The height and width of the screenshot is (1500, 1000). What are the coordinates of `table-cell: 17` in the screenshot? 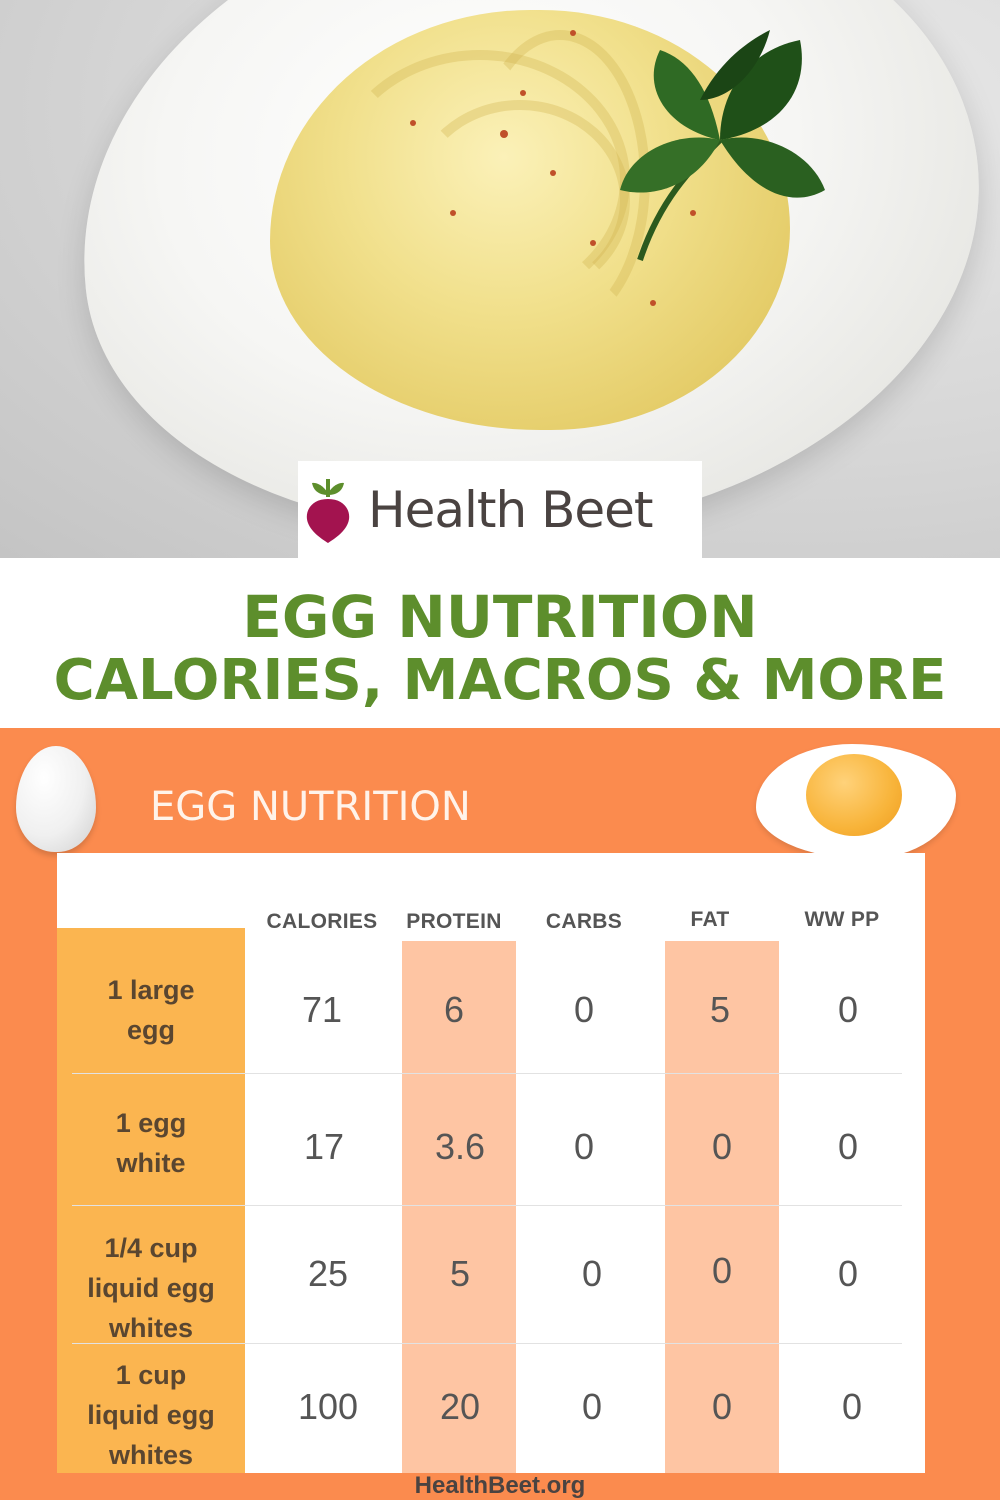 It's located at (324, 1146).